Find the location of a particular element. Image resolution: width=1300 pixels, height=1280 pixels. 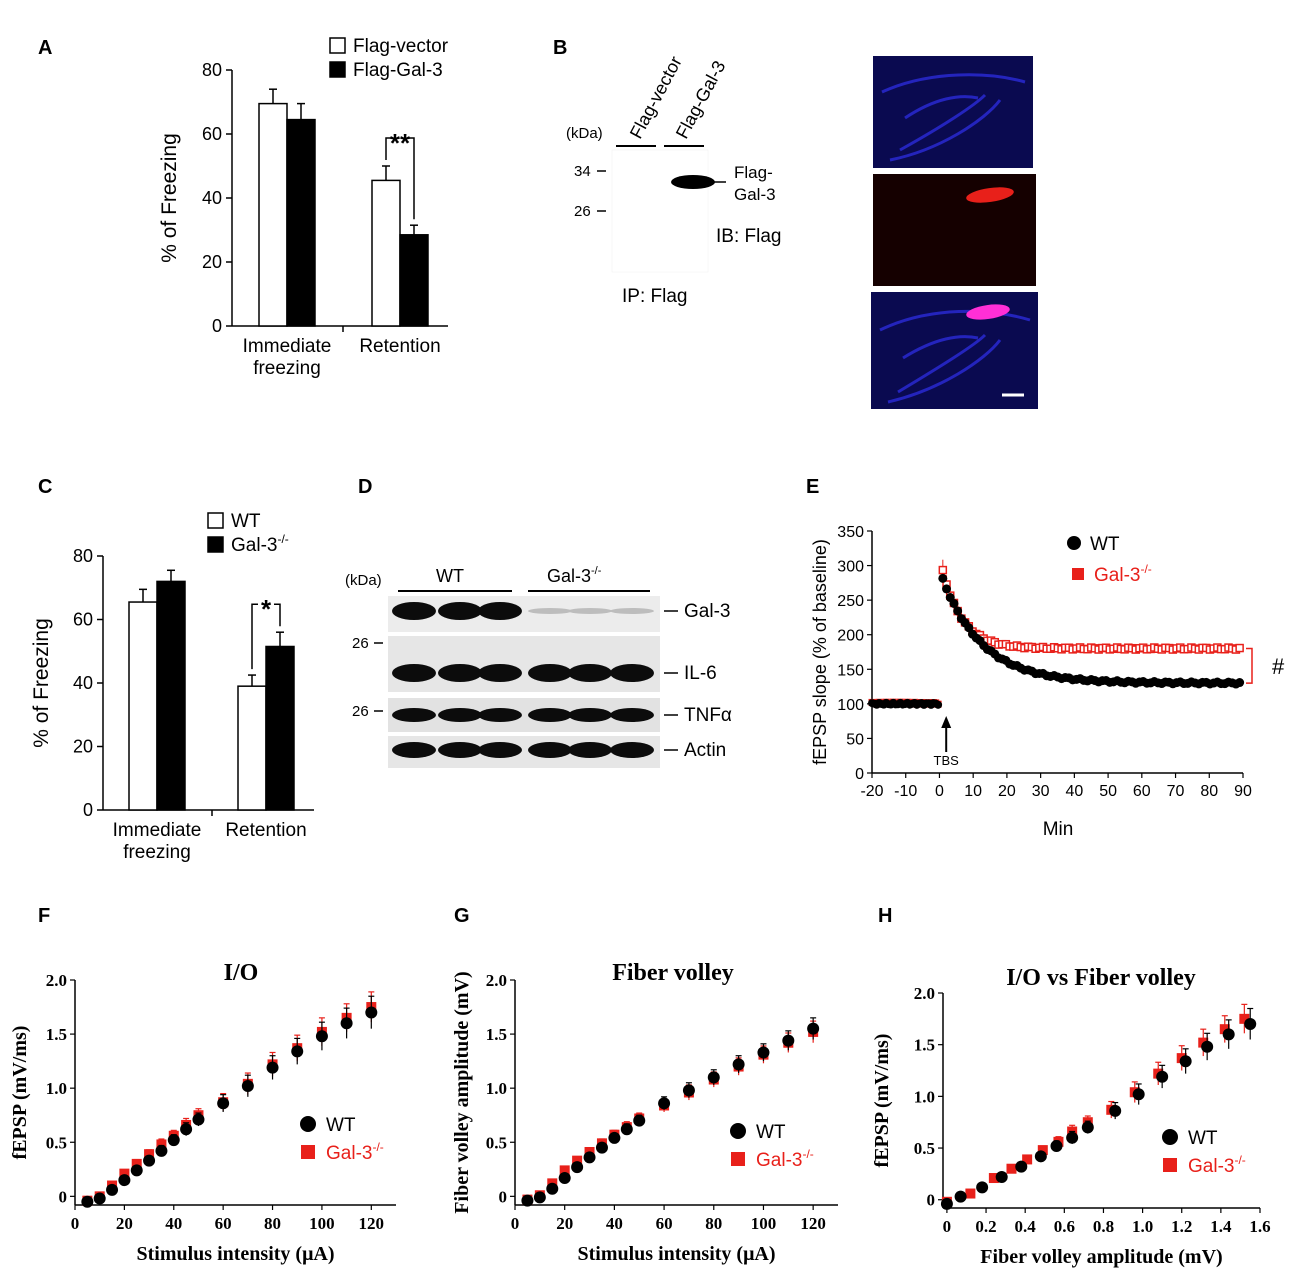

blot-d-band-r1-l3 is located at coordinates (550, 673).